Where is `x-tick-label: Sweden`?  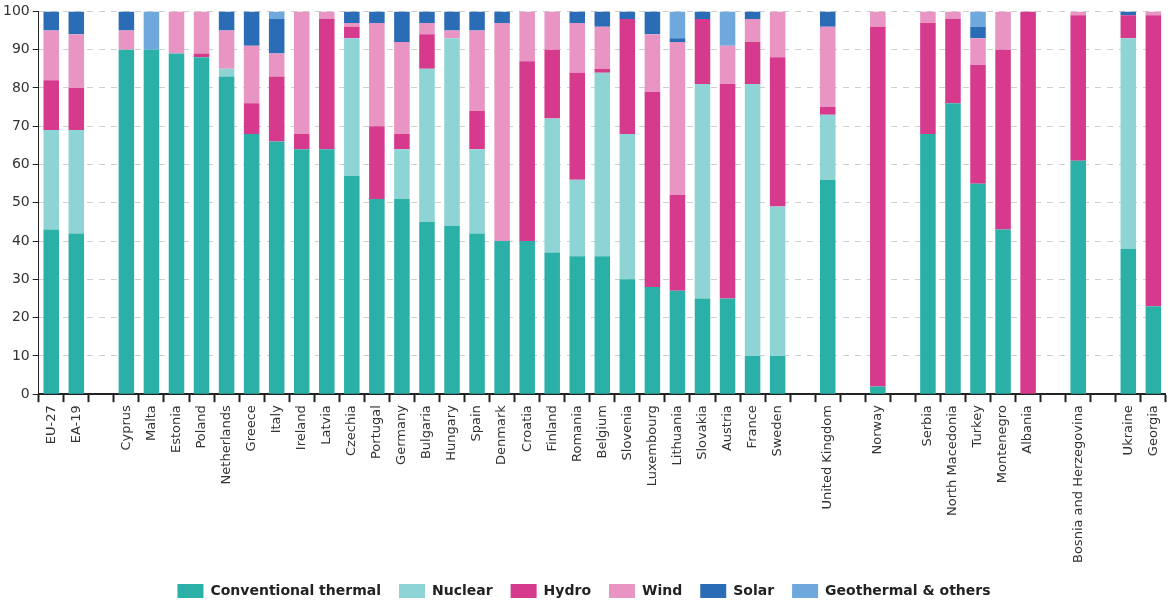
x-tick-label: Sweden is located at coordinates (777, 431).